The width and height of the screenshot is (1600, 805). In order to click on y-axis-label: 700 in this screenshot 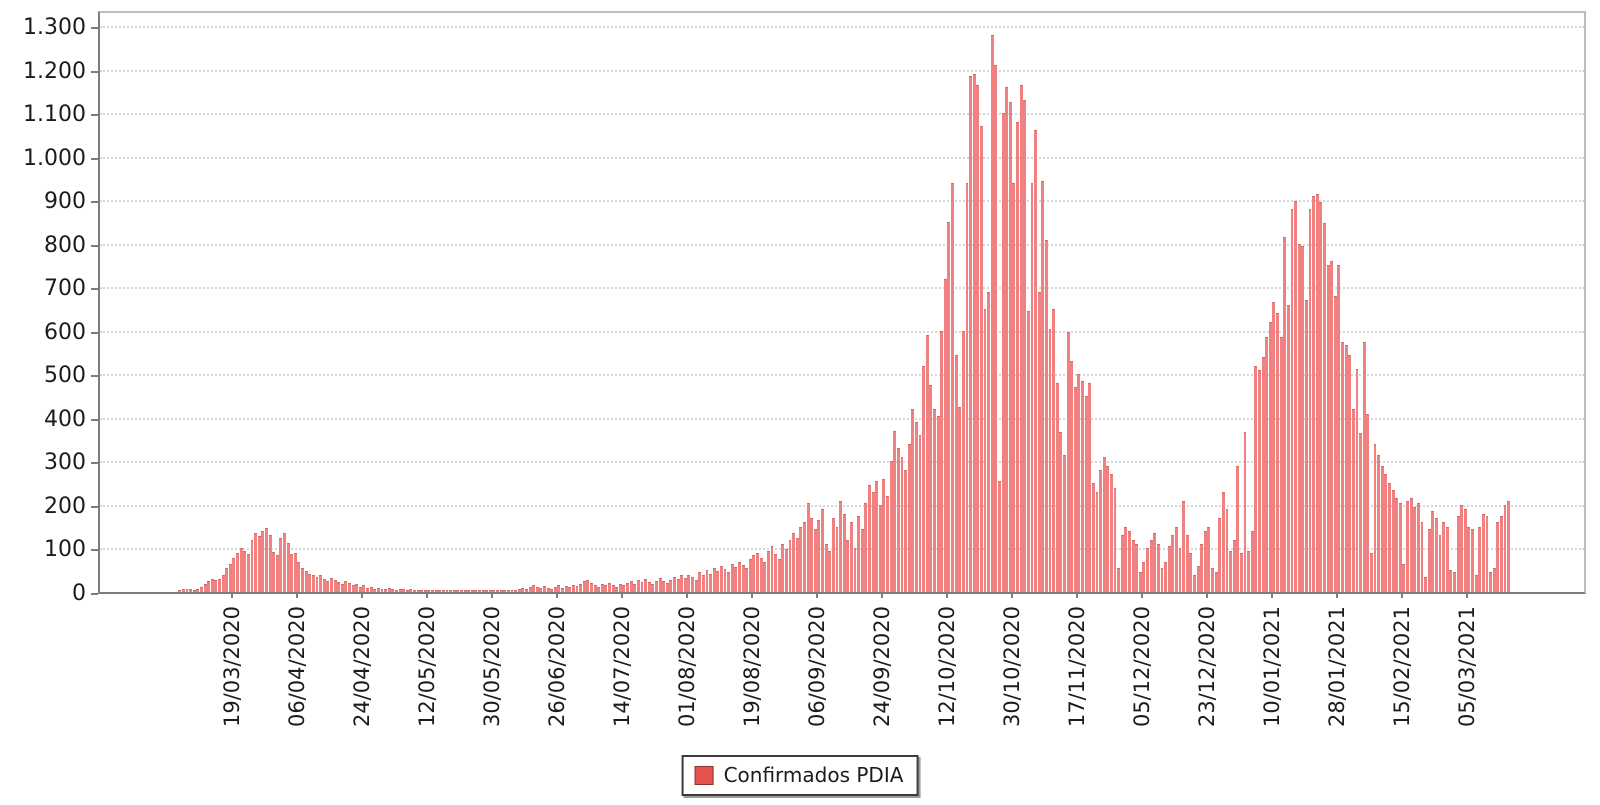, I will do `click(65, 289)`.